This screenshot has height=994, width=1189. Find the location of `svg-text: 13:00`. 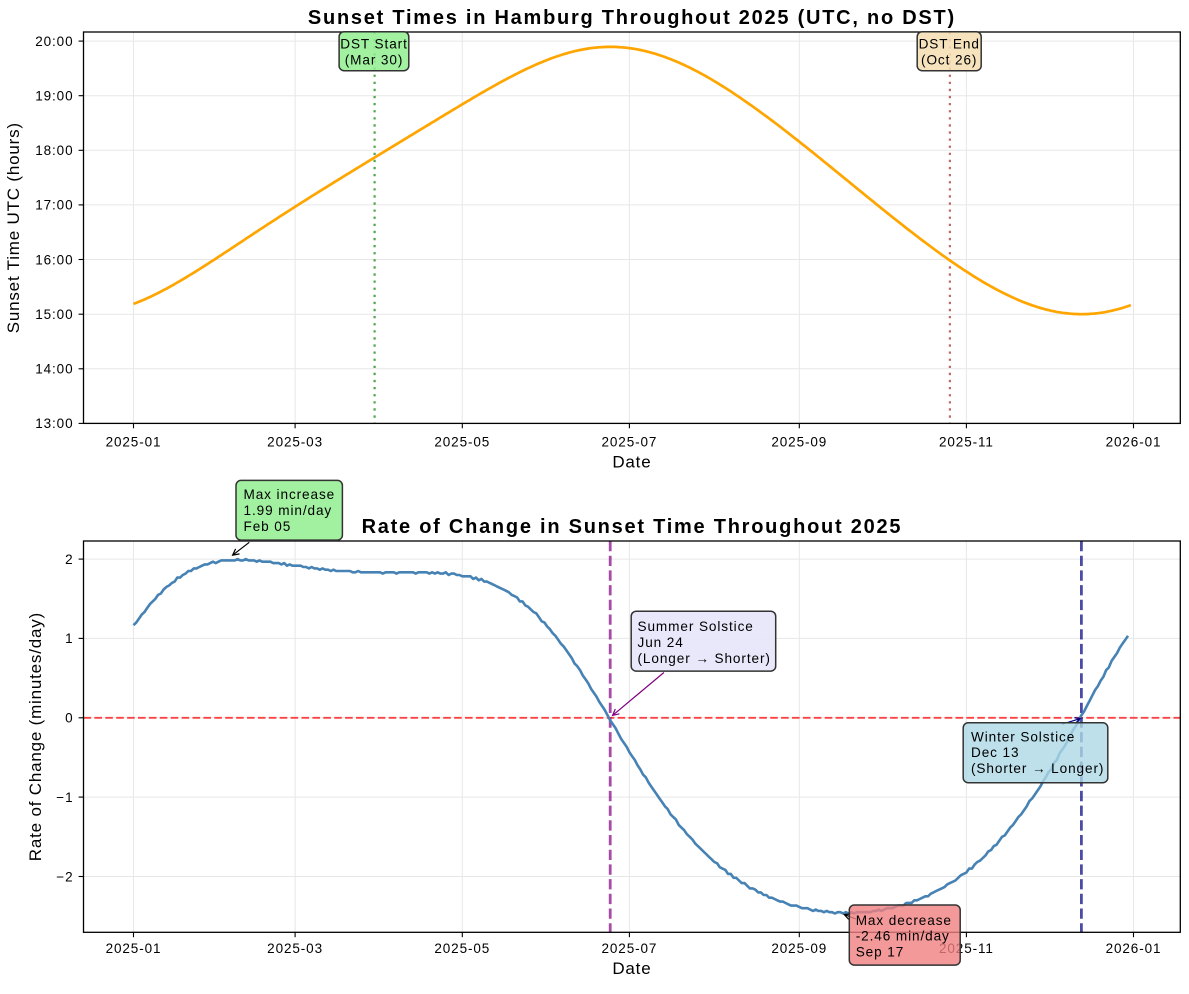

svg-text: 13:00 is located at coordinates (54, 423).